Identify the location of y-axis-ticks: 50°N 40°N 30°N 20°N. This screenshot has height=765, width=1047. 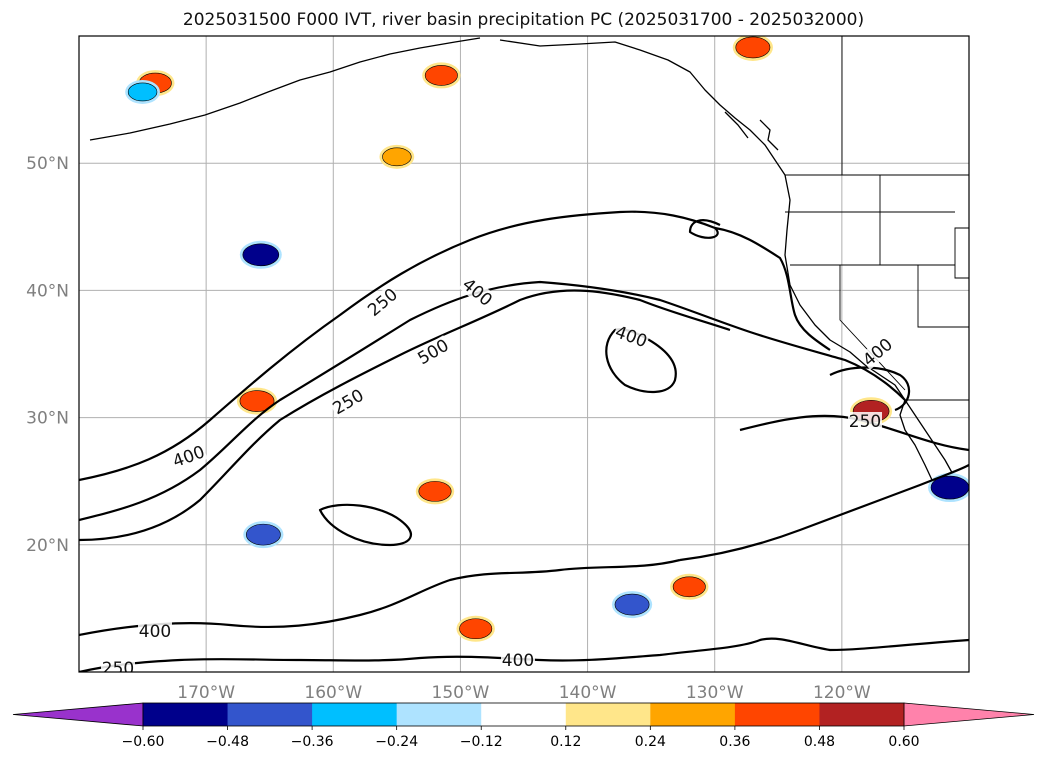
(47, 355).